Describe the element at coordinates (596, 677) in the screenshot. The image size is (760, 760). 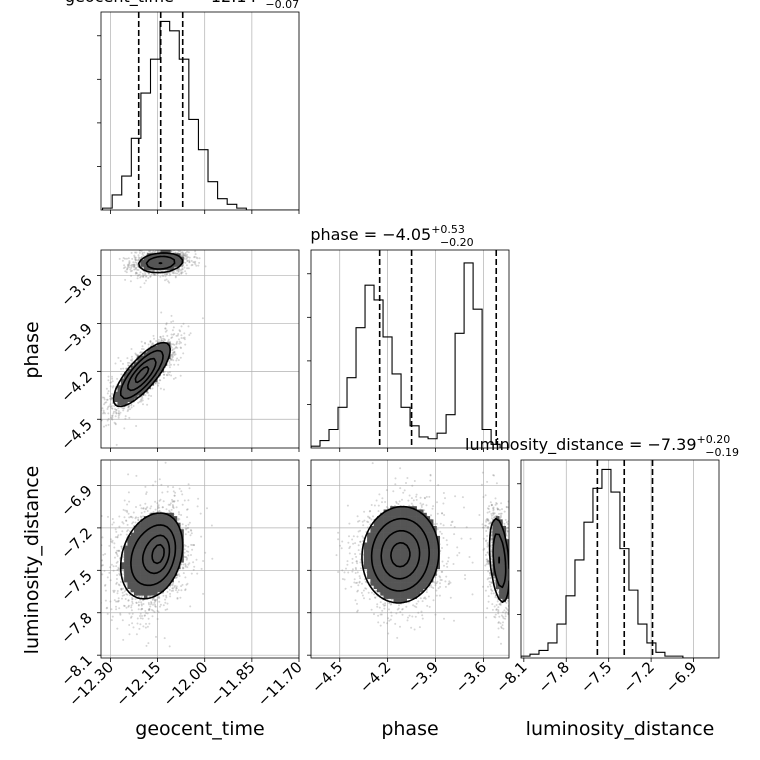
I see `x-tick-label: −7.5` at that location.